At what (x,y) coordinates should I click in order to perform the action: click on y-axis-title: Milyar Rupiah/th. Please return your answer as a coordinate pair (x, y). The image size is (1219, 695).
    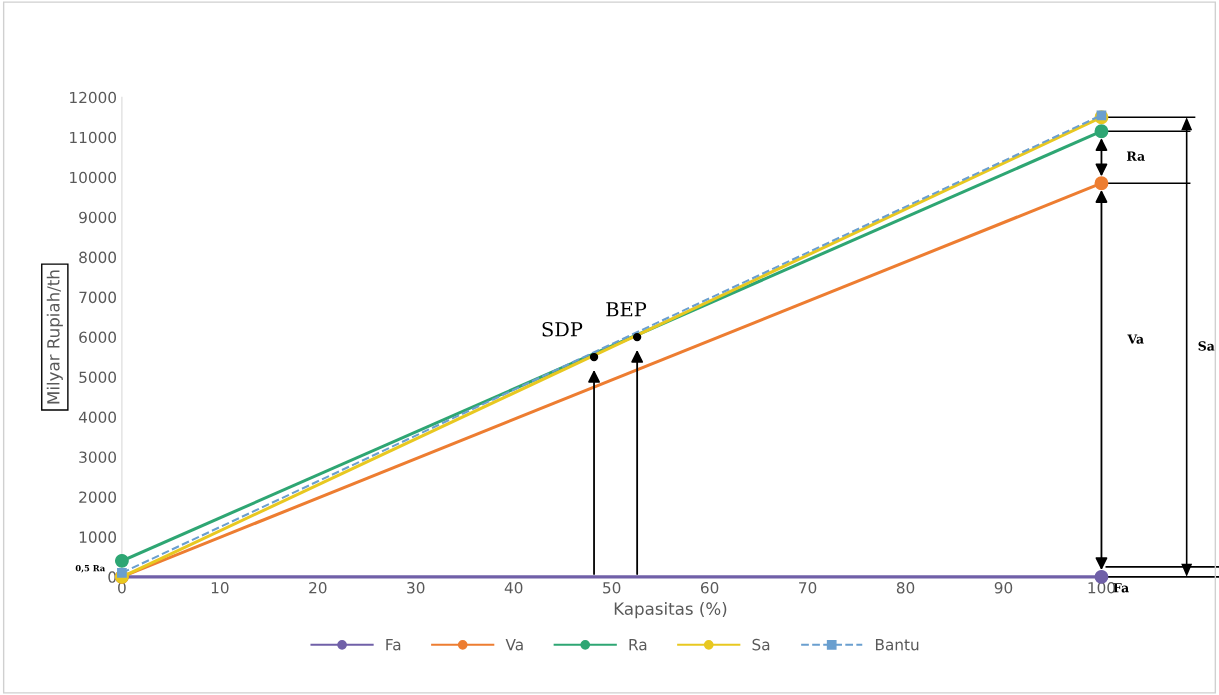
    Looking at the image, I should click on (54, 337).